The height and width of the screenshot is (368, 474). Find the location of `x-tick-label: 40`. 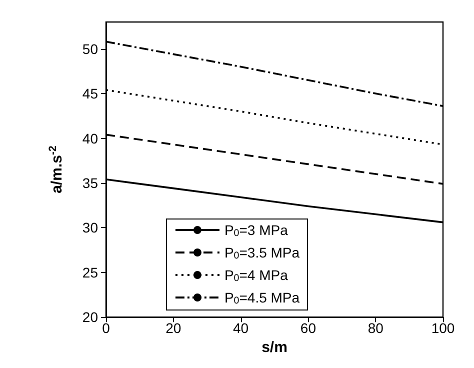

x-tick-label: 40 is located at coordinates (241, 328).